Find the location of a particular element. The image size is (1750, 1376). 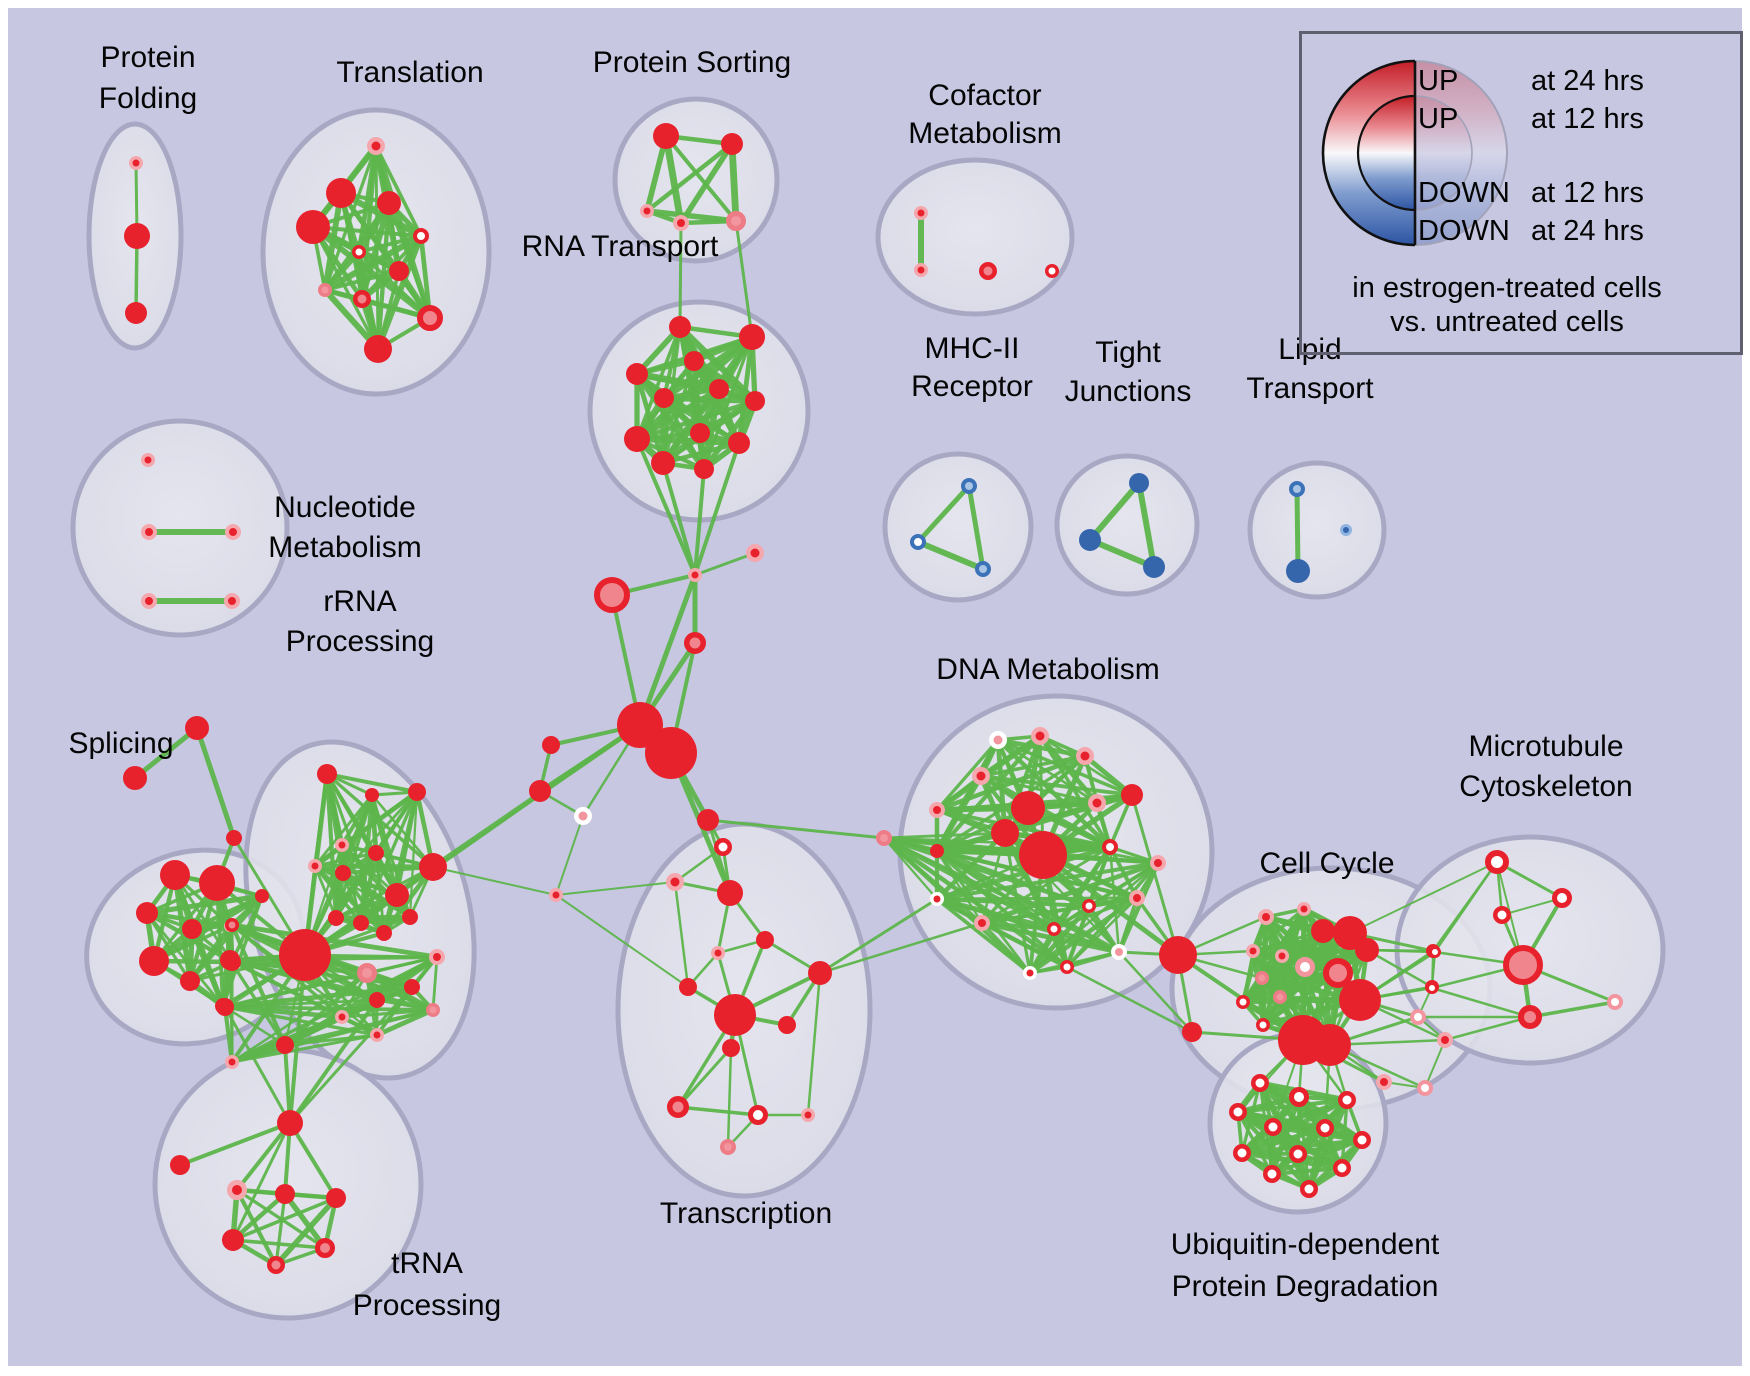

cluster-bubble-lipid_transport is located at coordinates (1317, 530).